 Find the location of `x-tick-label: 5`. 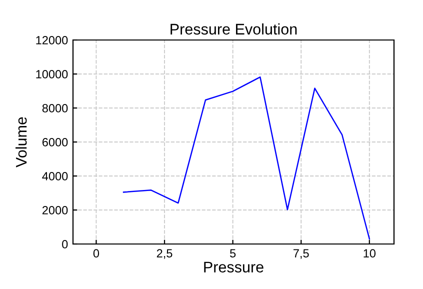

x-tick-label: 5 is located at coordinates (233, 253).